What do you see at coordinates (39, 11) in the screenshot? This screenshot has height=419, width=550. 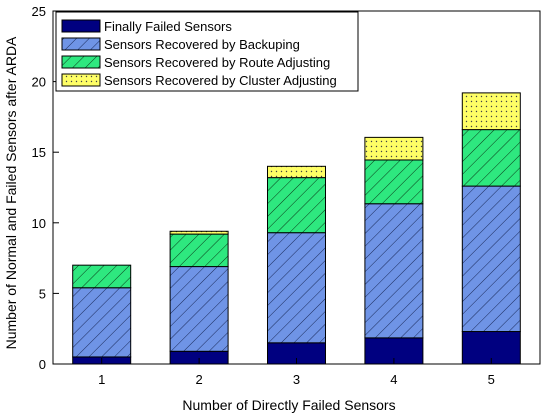 I see `y-tick-label: 25` at bounding box center [39, 11].